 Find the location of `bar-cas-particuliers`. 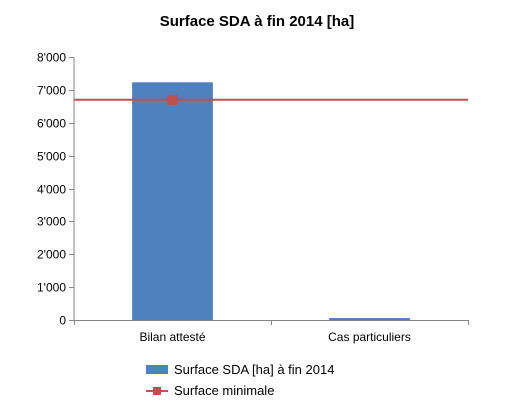

bar-cas-particuliers is located at coordinates (369, 319).